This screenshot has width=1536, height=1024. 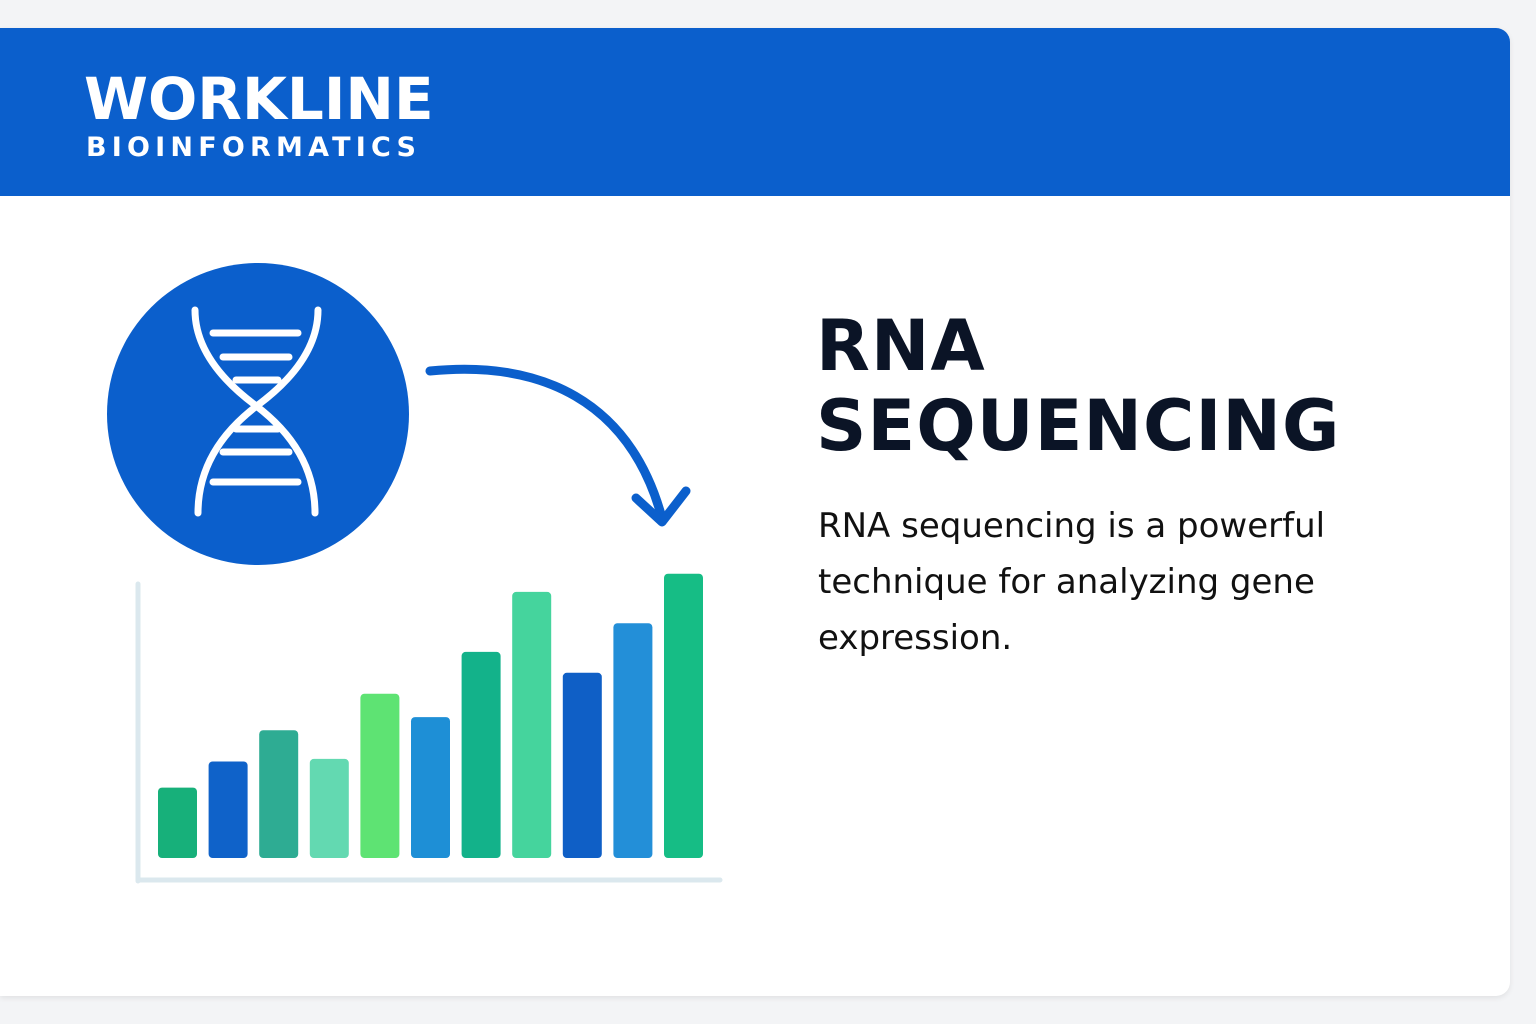 I want to click on dna-icon, so click(x=256, y=411).